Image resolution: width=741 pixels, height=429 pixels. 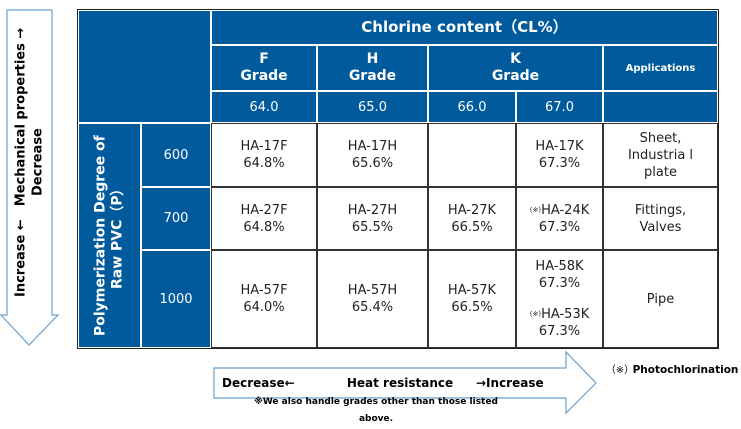 What do you see at coordinates (109, 235) in the screenshot?
I see `polymerization-degree-header: Polymerization Degree of Raw PVC（P）` at bounding box center [109, 235].